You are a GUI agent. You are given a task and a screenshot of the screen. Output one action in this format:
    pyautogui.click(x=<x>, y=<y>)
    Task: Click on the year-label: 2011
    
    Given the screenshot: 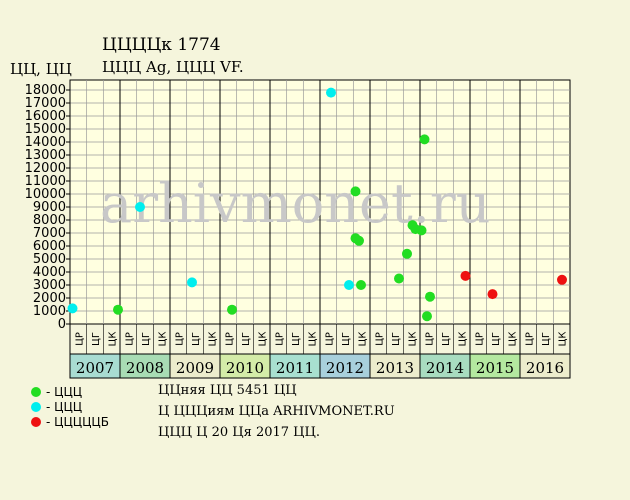 What is the action you would take?
    pyautogui.click(x=295, y=368)
    